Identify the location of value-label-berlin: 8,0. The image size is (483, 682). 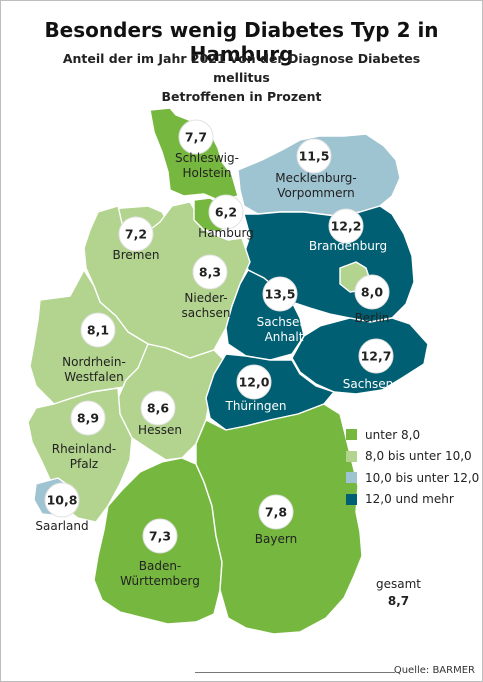
(372, 292).